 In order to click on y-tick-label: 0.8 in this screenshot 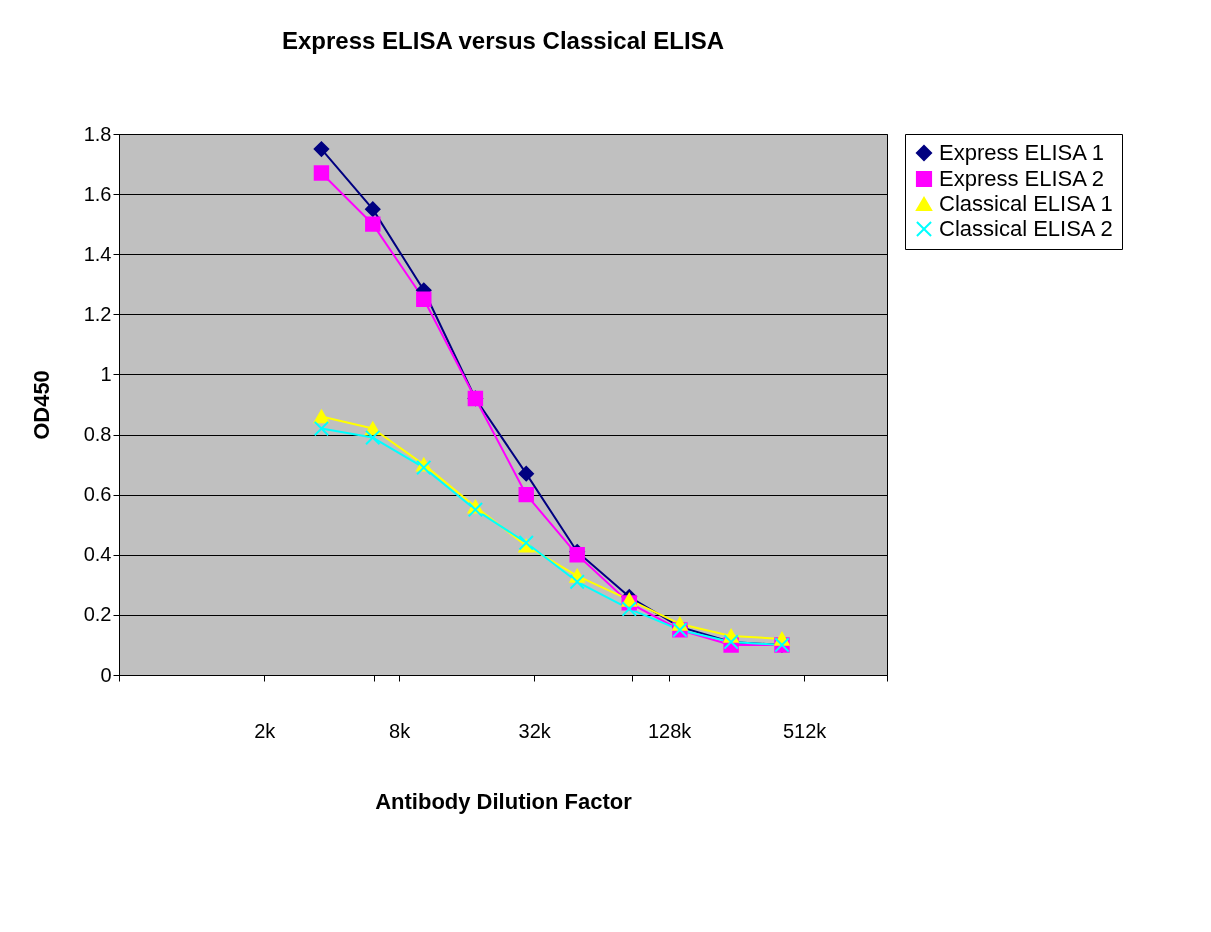, I will do `click(97, 434)`.